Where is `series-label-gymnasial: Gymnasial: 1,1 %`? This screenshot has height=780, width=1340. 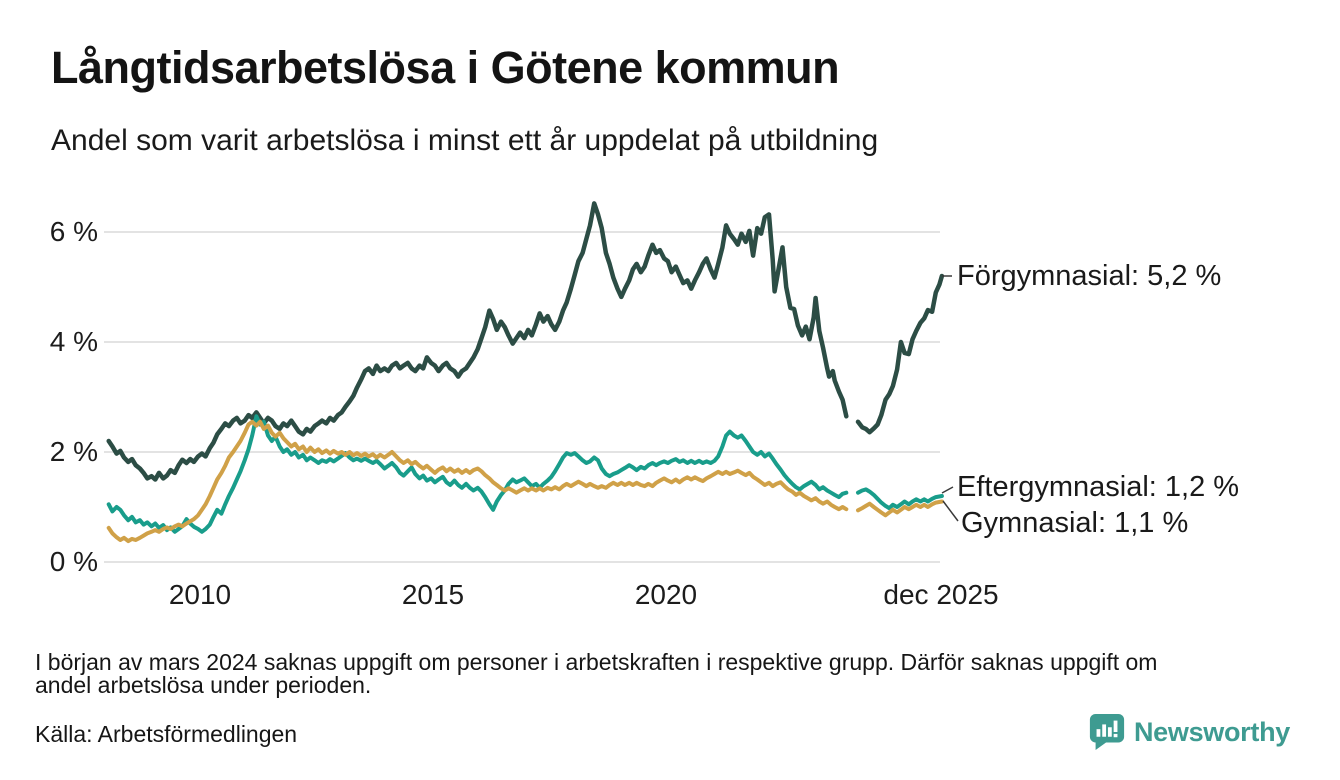 series-label-gymnasial: Gymnasial: 1,1 % is located at coordinates (1075, 523).